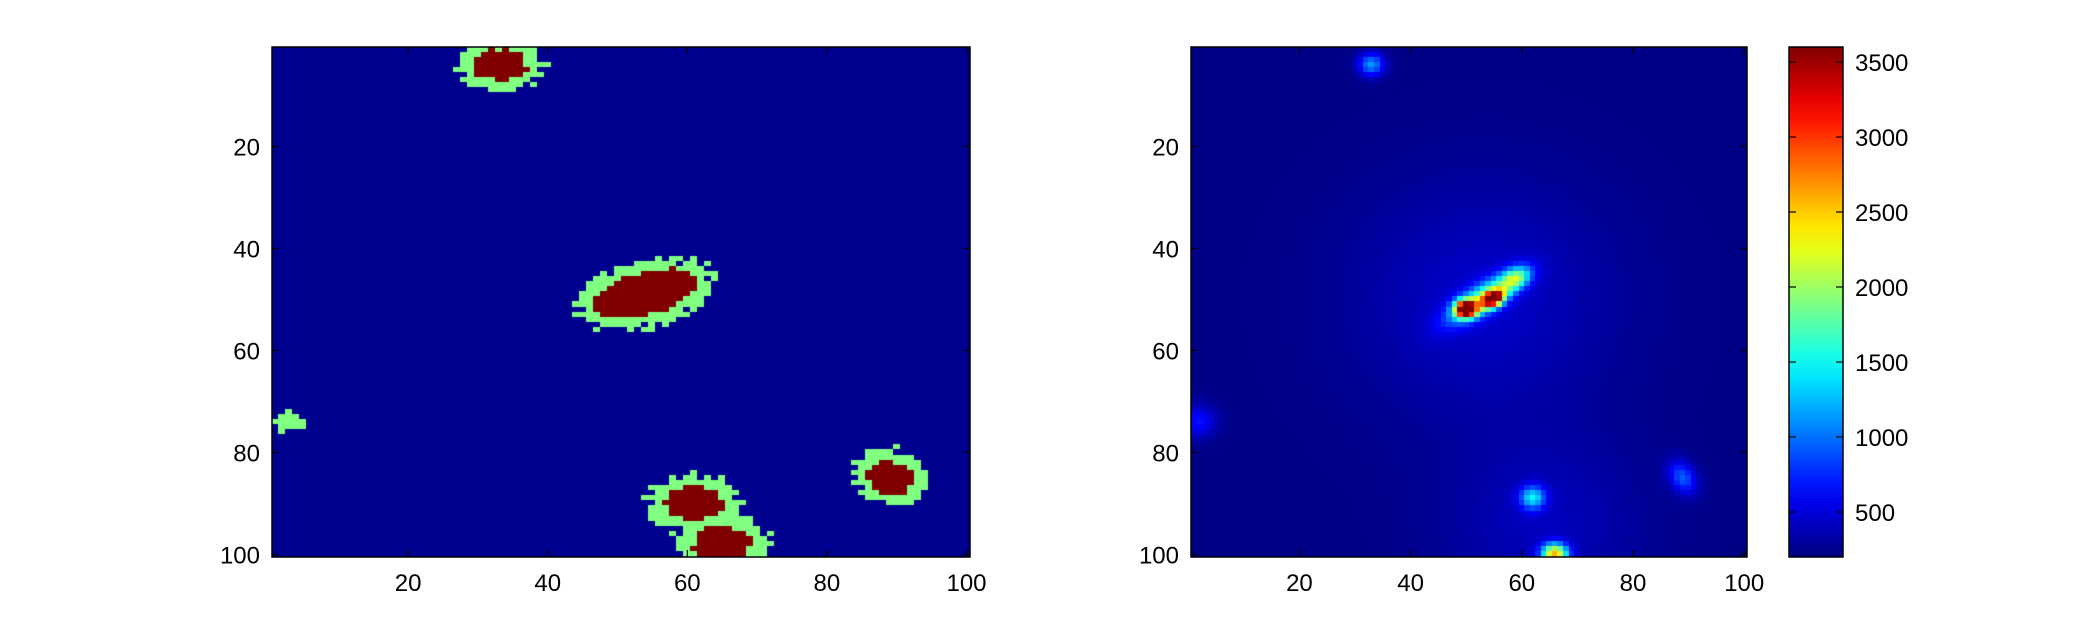  I want to click on segmentation-xtick-label: 100, so click(966, 583).